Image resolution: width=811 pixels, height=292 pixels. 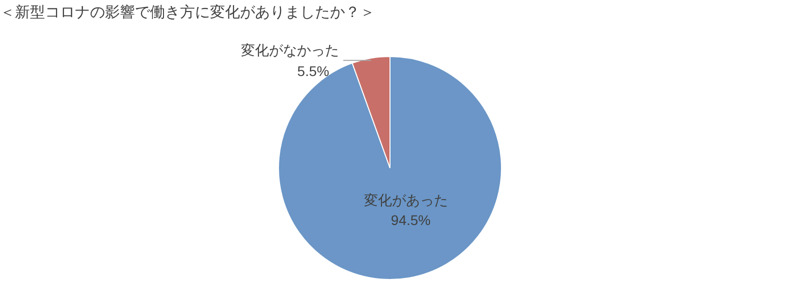 I want to click on chart-title: ＜新型コロナの影響で働き方に変化がありましたか？＞, so click(x=187, y=13).